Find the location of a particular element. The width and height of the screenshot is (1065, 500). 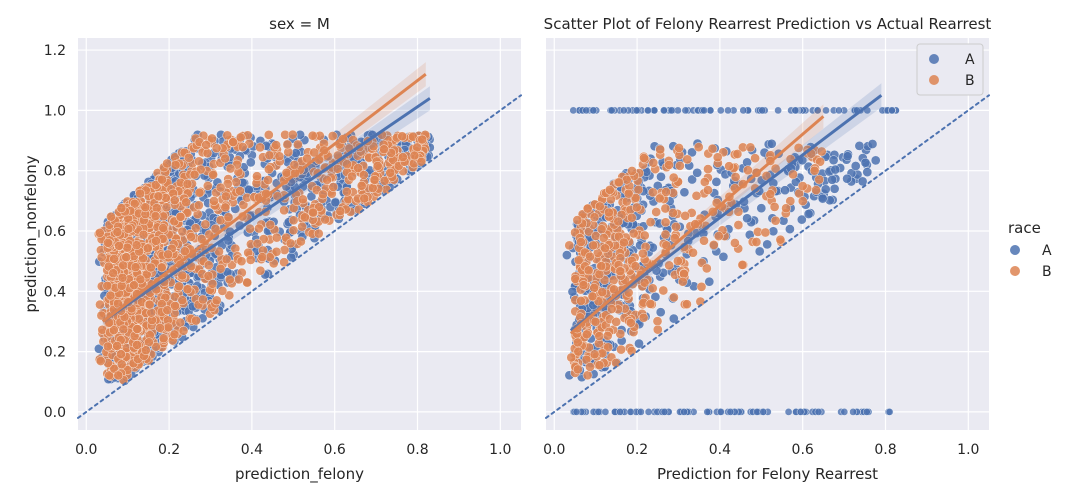

y-tick-label: 0.8 is located at coordinates (55, 172).